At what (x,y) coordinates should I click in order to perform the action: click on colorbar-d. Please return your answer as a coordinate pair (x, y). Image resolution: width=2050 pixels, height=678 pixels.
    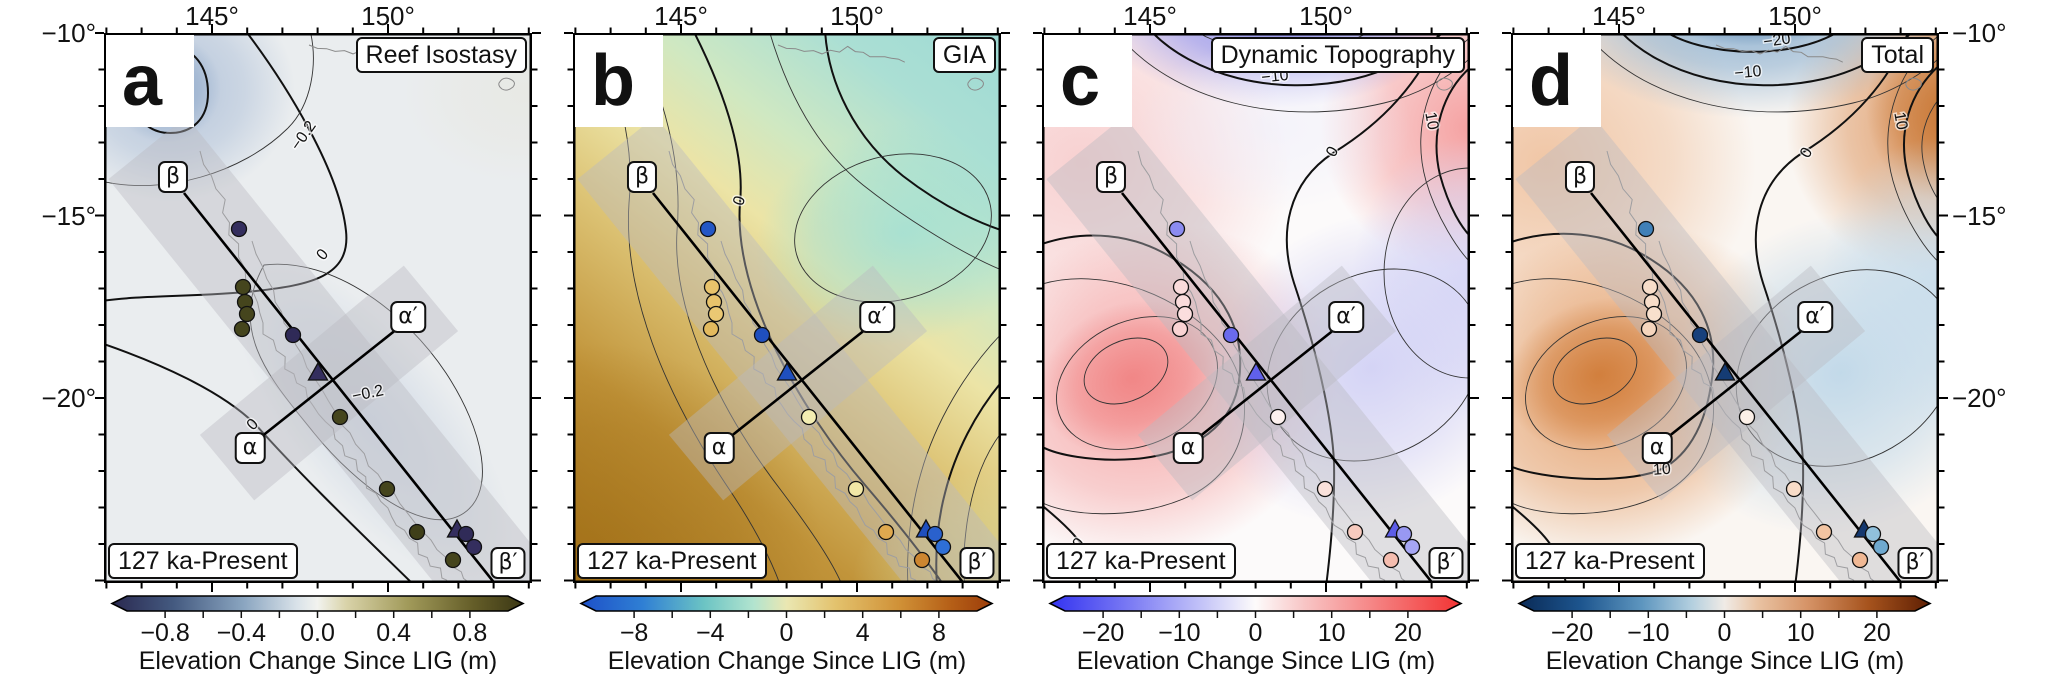
    Looking at the image, I should click on (1724, 606).